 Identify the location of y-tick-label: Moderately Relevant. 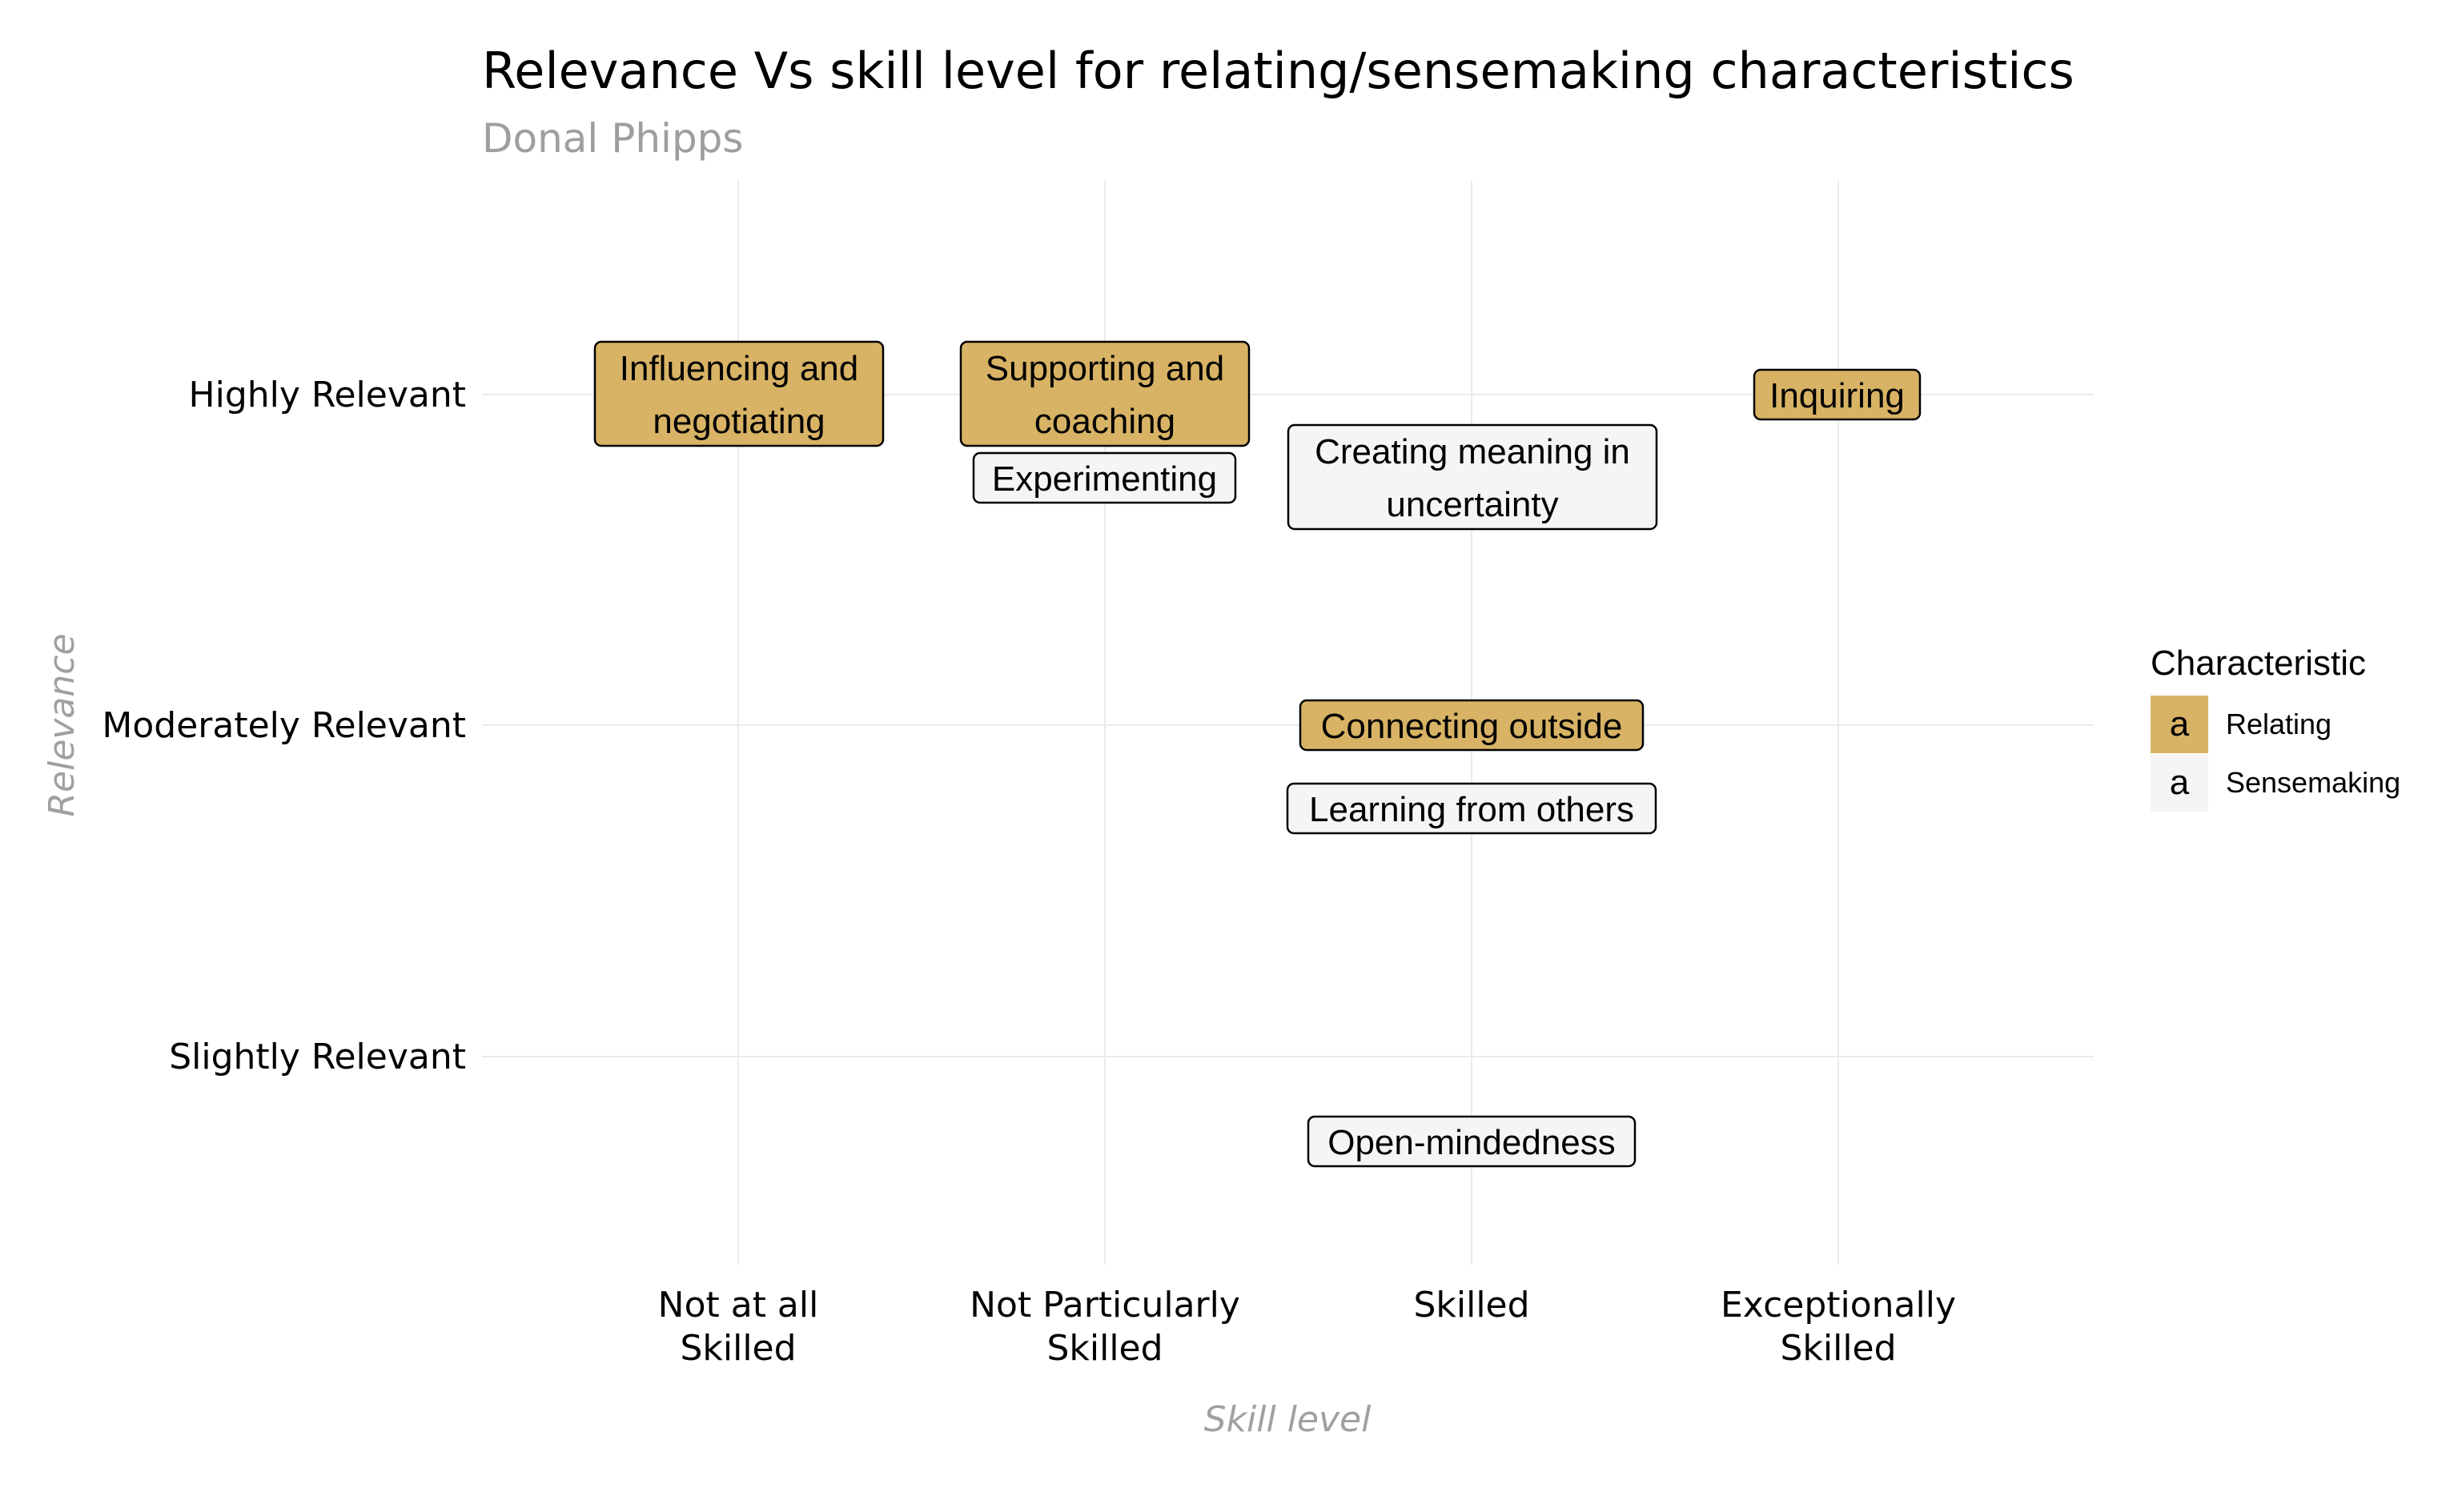
(284, 725).